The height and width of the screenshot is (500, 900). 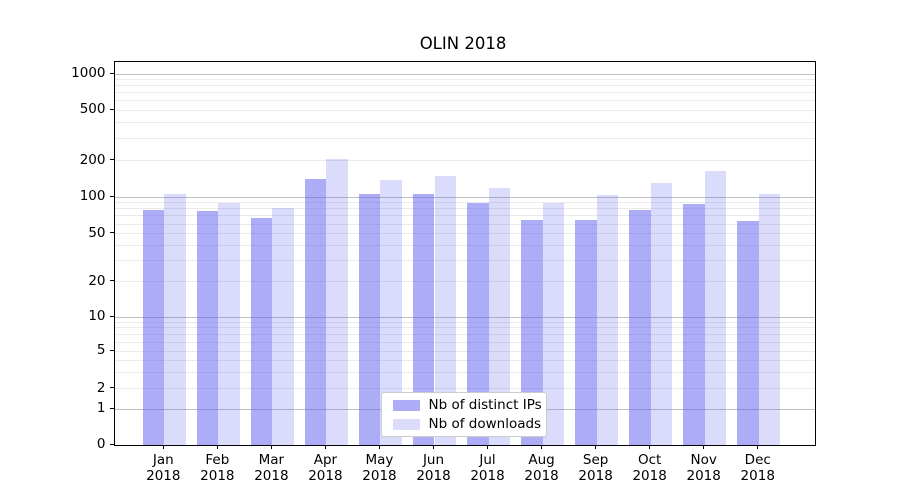 I want to click on x-tick-month: Jun, so click(x=433, y=460).